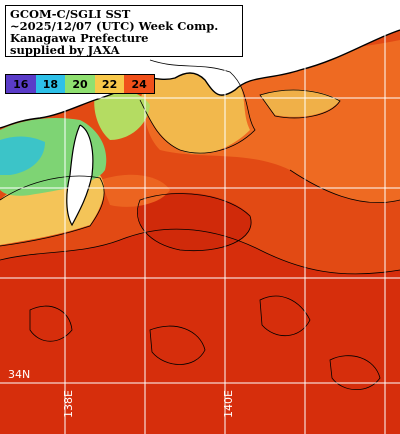 The image size is (400, 434). What do you see at coordinates (22, 155) in the screenshot?
I see `cold-bay-cyan` at bounding box center [22, 155].